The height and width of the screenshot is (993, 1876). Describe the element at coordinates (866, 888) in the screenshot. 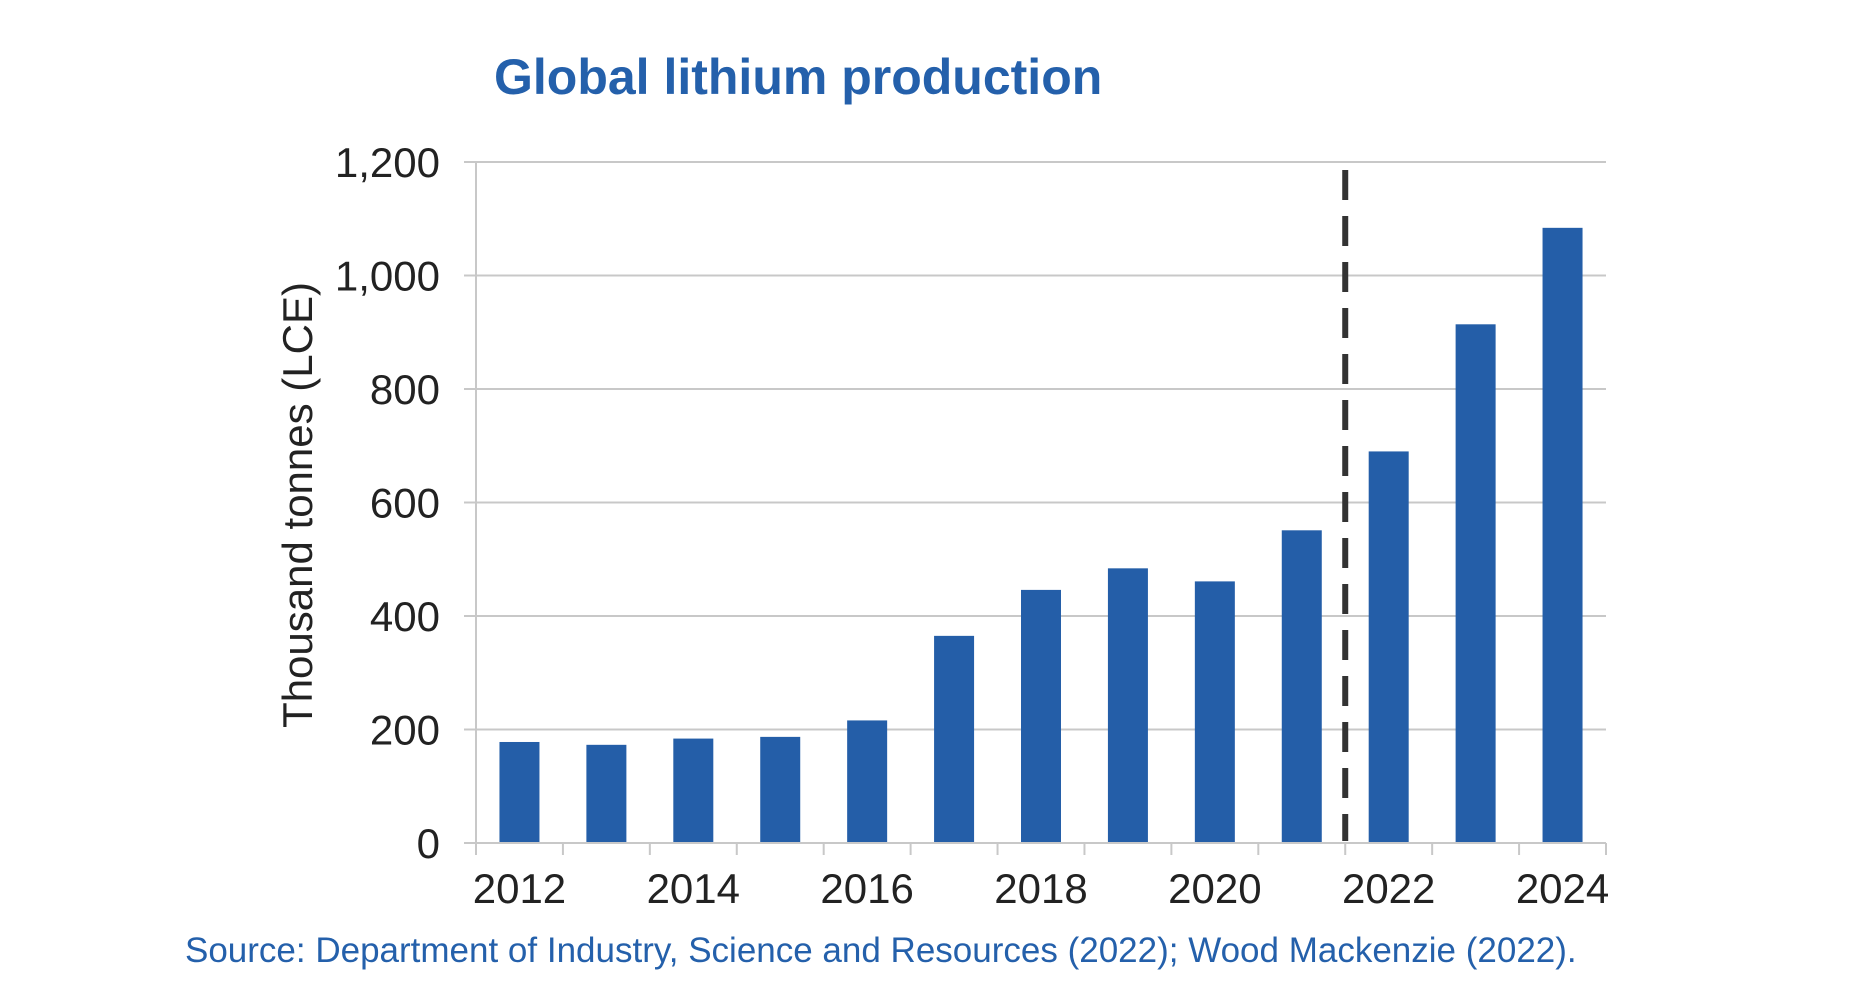

I see `x-tick-label: 2016` at that location.